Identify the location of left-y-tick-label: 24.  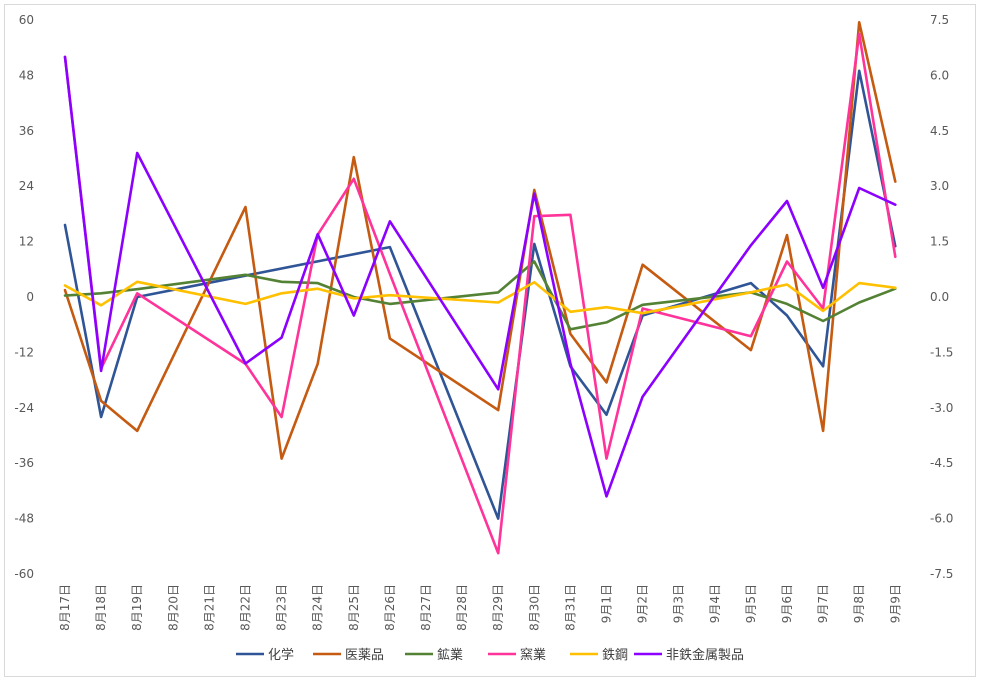
(26, 186).